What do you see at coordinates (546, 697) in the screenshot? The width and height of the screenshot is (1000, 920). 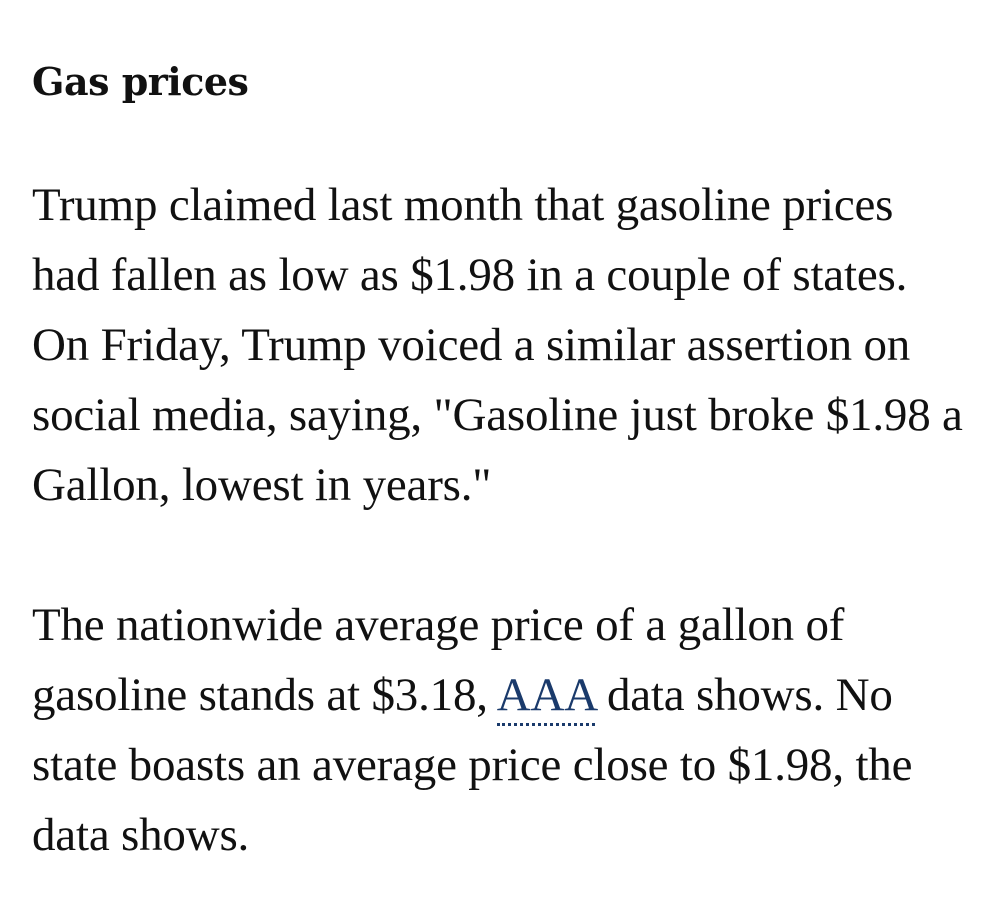 I see `aaa-link: AAA` at bounding box center [546, 697].